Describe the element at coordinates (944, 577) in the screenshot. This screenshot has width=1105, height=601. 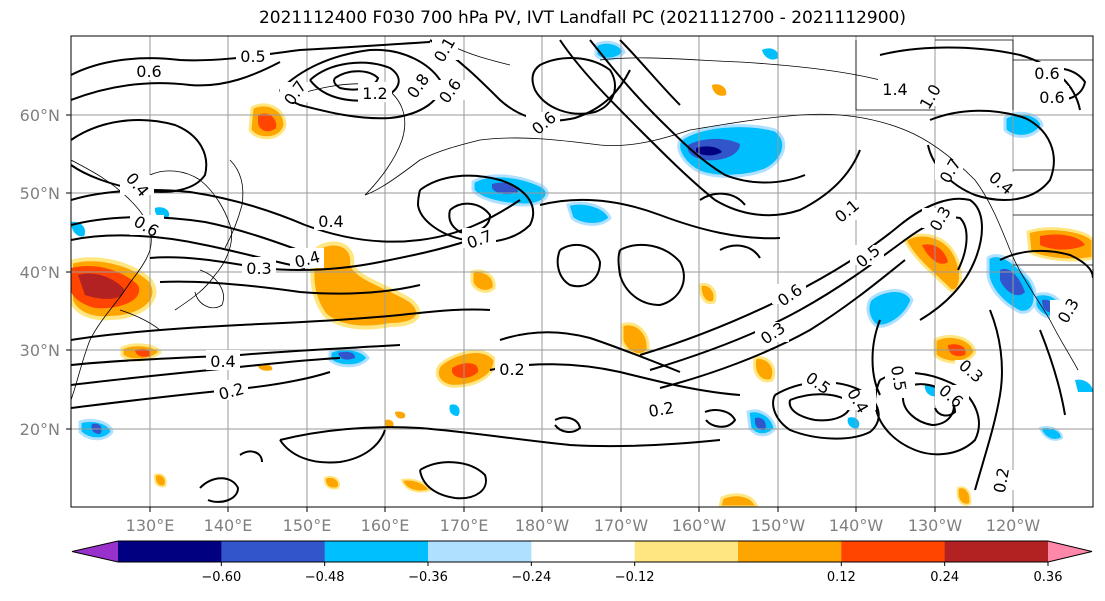
I see `colorbar-tick-label: 0.24` at that location.